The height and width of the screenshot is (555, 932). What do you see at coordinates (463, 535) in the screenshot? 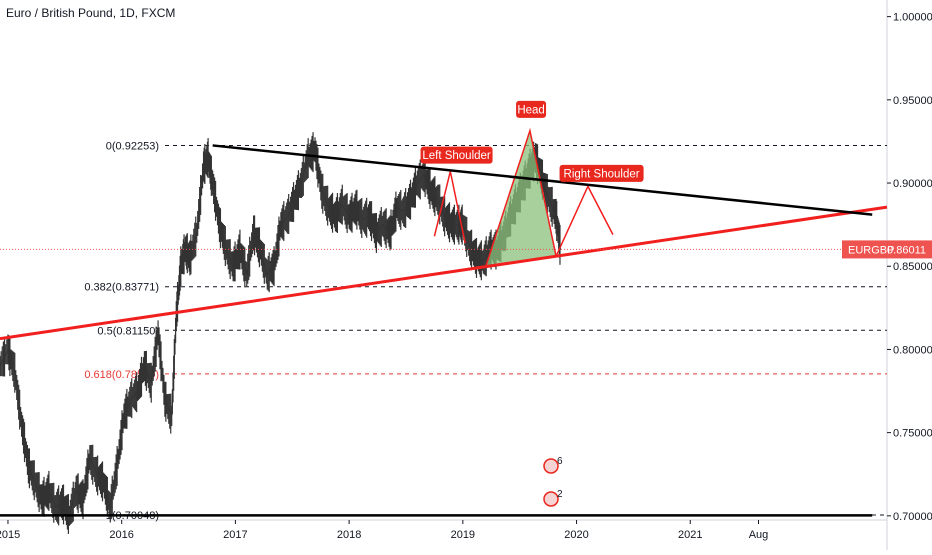
I see `x-tick-label: 2019` at bounding box center [463, 535].